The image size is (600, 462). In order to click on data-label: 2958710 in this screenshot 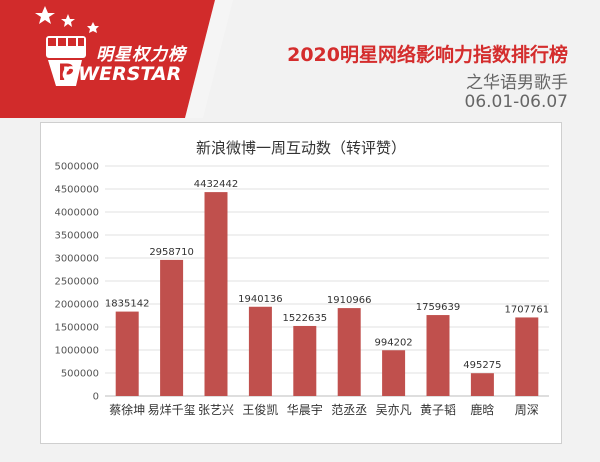, I will do `click(171, 252)`.